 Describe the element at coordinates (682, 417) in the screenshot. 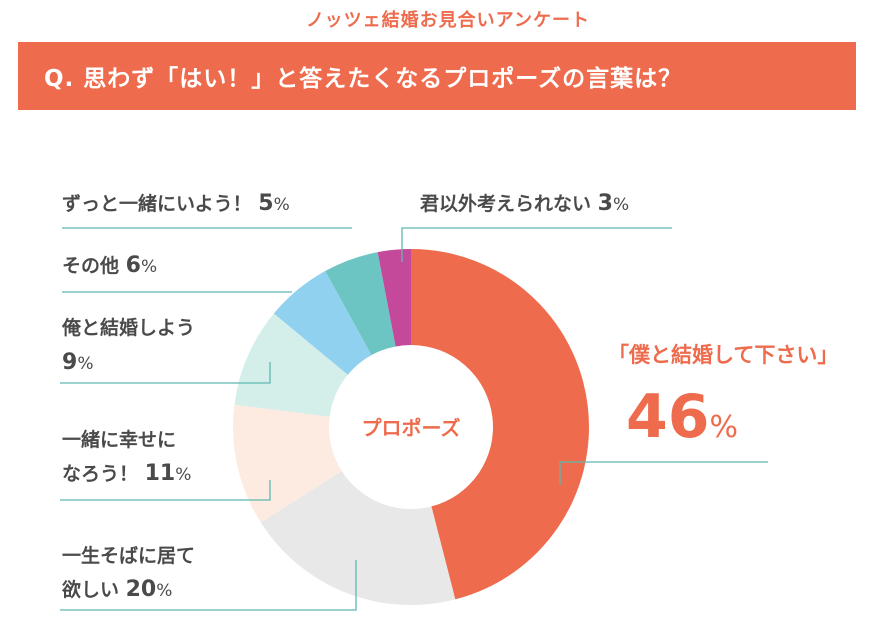

I see `slice-value-0: 46%` at that location.